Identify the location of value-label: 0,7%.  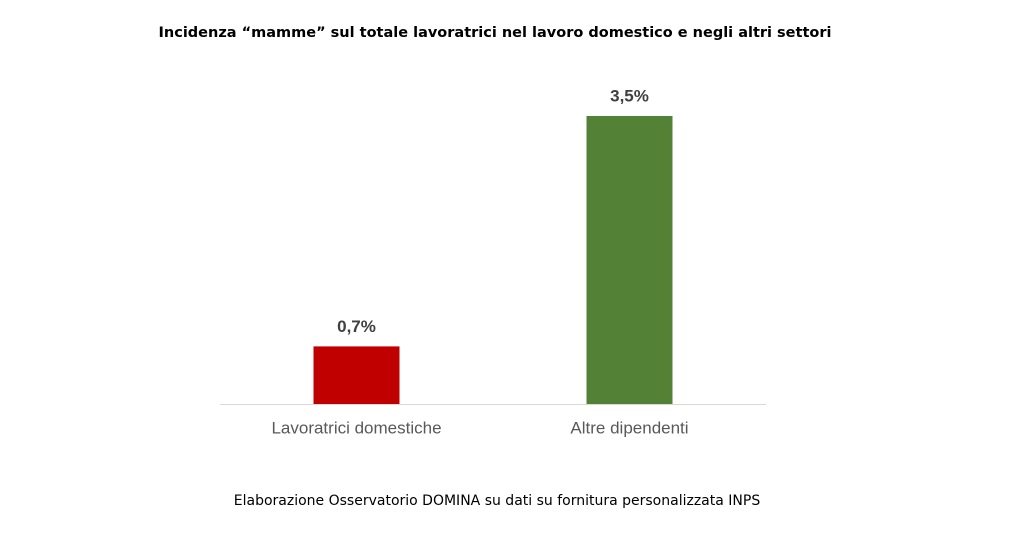
(356, 326).